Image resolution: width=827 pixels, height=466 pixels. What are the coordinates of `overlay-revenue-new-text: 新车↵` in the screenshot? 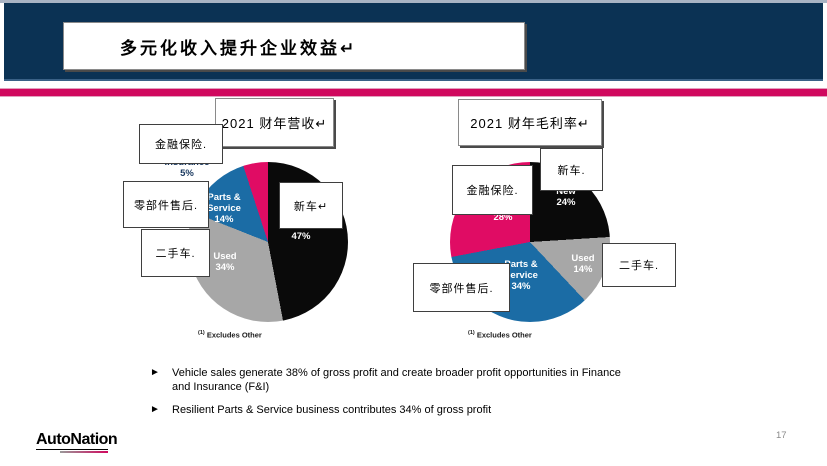 It's located at (311, 206).